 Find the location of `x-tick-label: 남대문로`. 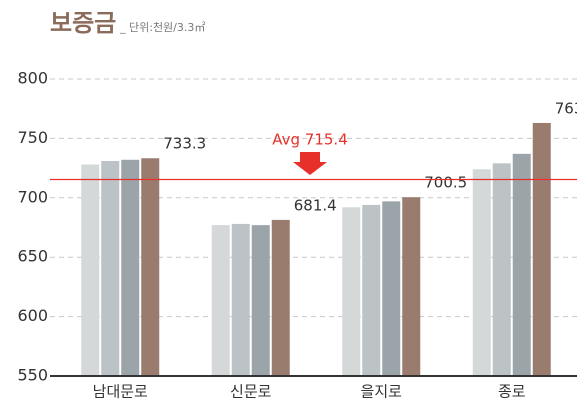

x-tick-label: 남대문로 is located at coordinates (120, 391).